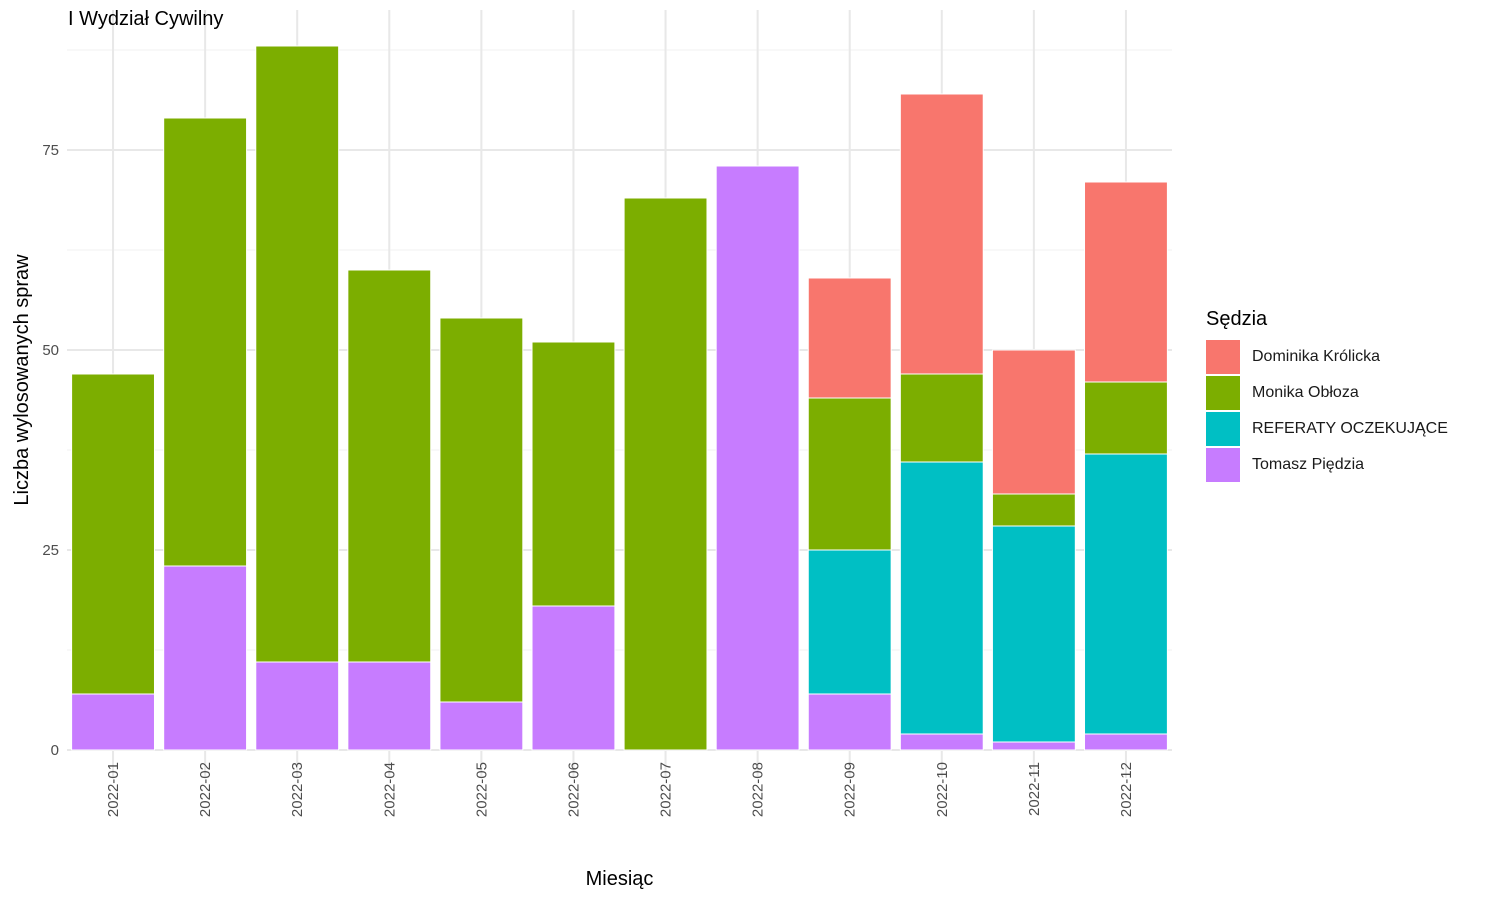  I want to click on legend-item: Monika Obłoza, so click(1327, 393).